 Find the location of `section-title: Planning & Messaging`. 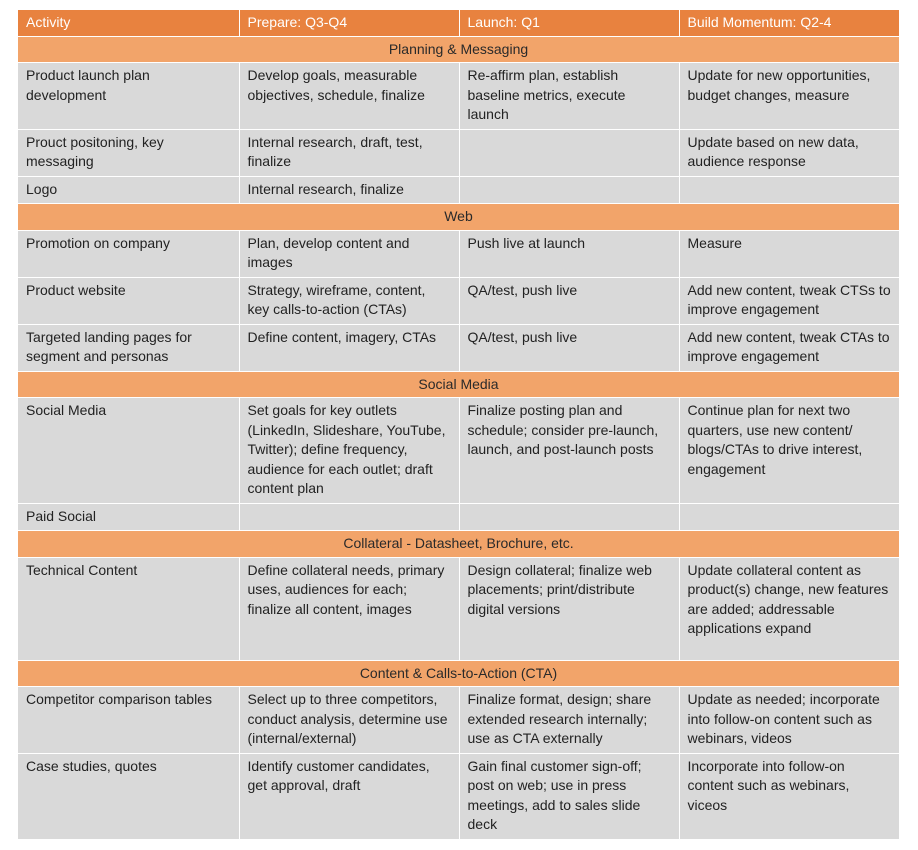

section-title: Planning & Messaging is located at coordinates (458, 49).